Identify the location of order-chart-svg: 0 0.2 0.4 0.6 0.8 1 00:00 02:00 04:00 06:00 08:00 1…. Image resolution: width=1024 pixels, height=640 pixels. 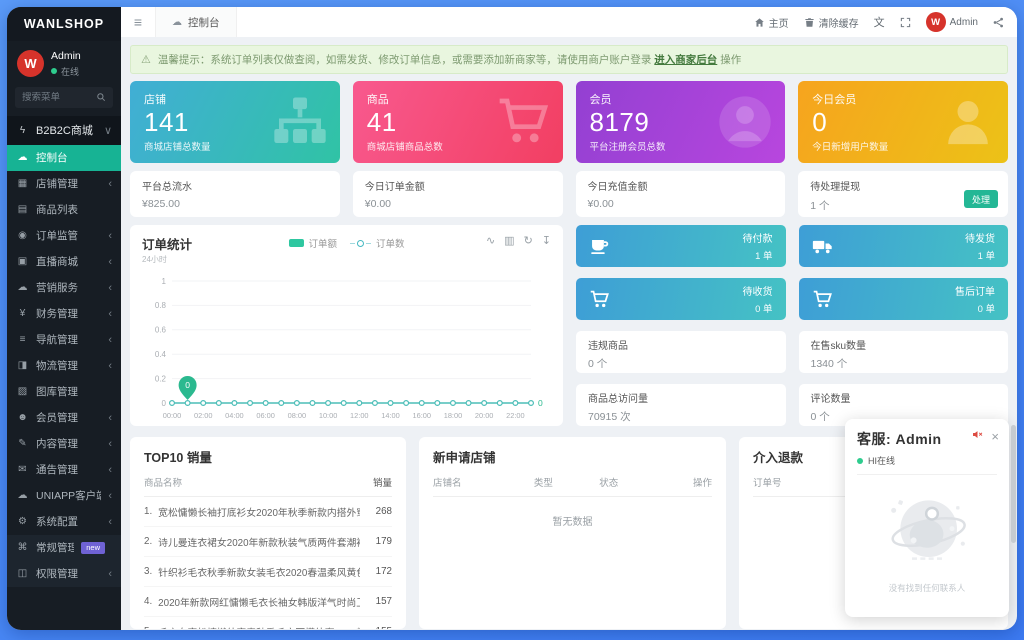
(349, 348).